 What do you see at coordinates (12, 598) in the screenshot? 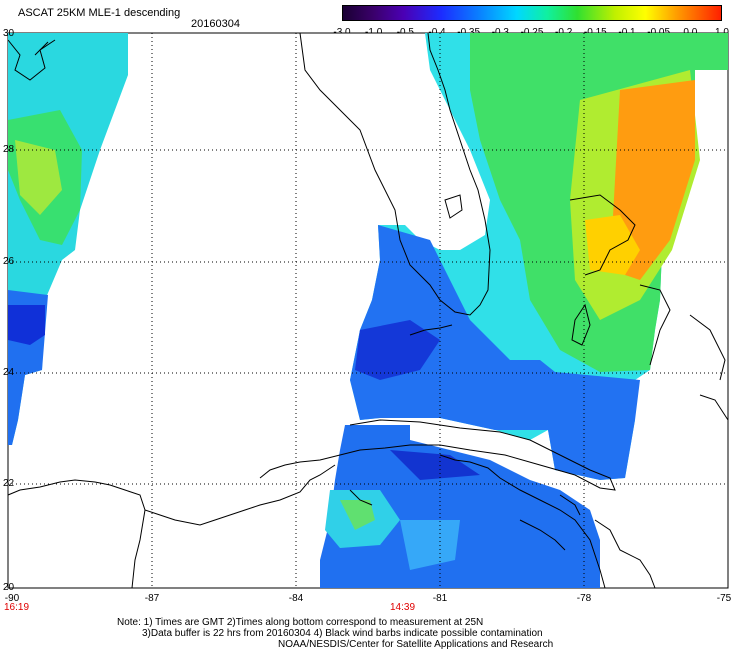
I see `lon-label-90: -90` at bounding box center [12, 598].